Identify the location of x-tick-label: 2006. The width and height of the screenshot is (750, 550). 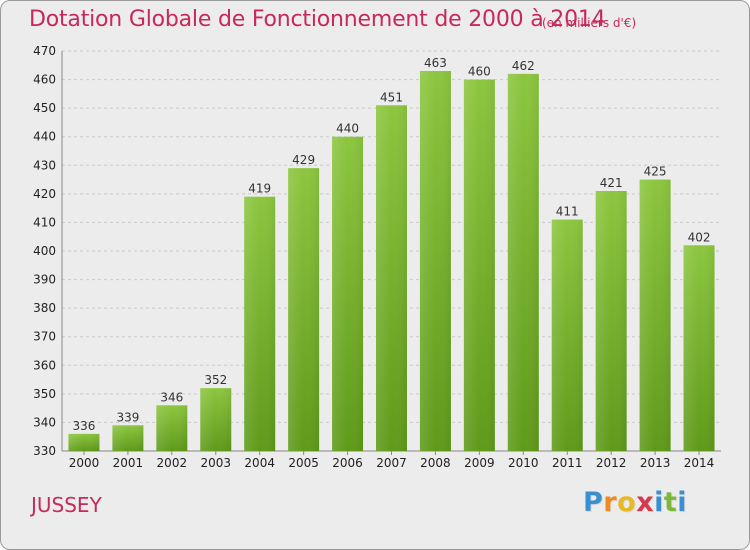
(347, 463).